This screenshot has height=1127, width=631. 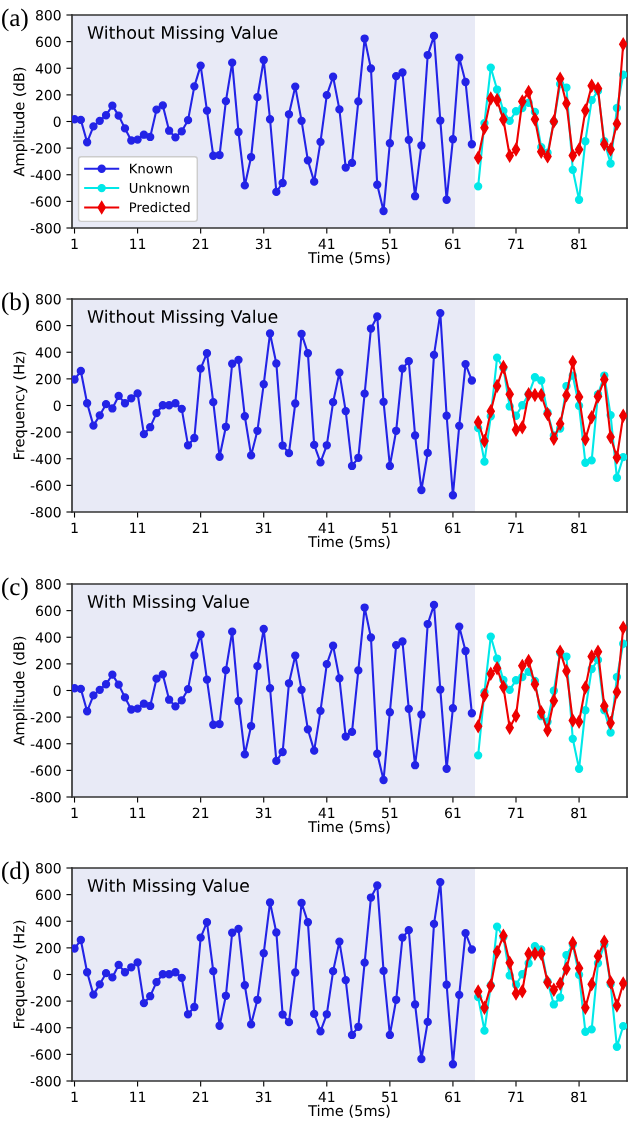 What do you see at coordinates (16, 304) in the screenshot?
I see `chart-title: (b)` at bounding box center [16, 304].